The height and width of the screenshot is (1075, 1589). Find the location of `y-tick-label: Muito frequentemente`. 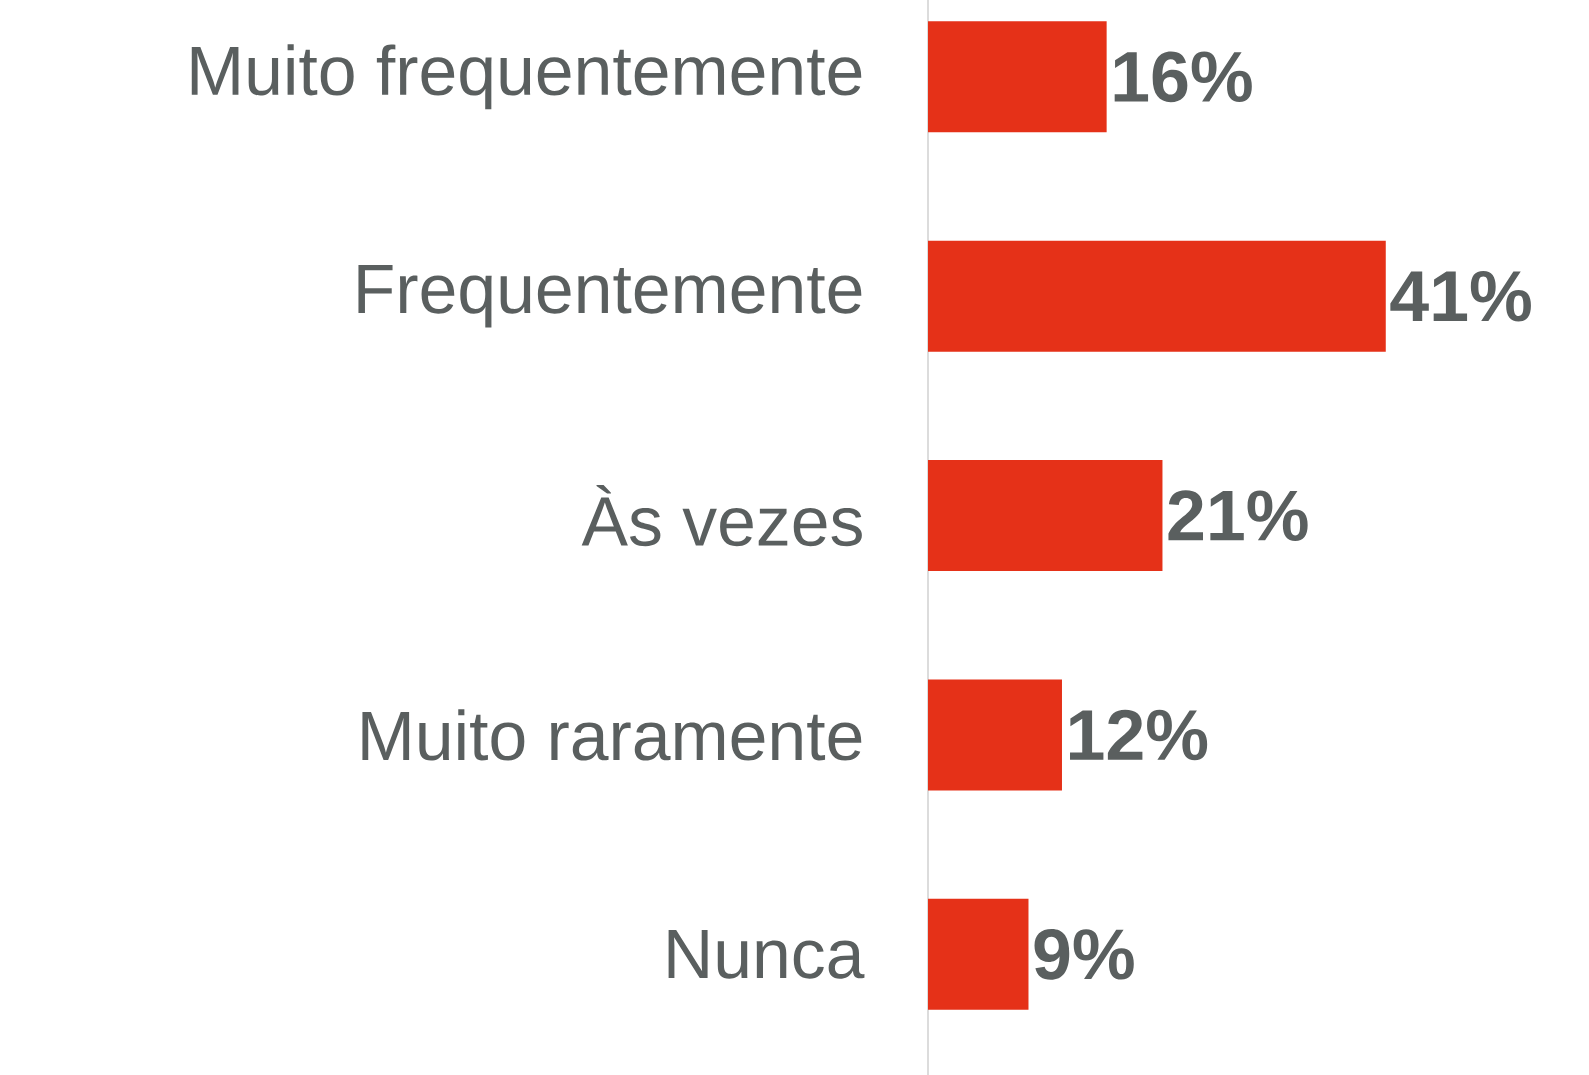

y-tick-label: Muito frequentemente is located at coordinates (526, 77).